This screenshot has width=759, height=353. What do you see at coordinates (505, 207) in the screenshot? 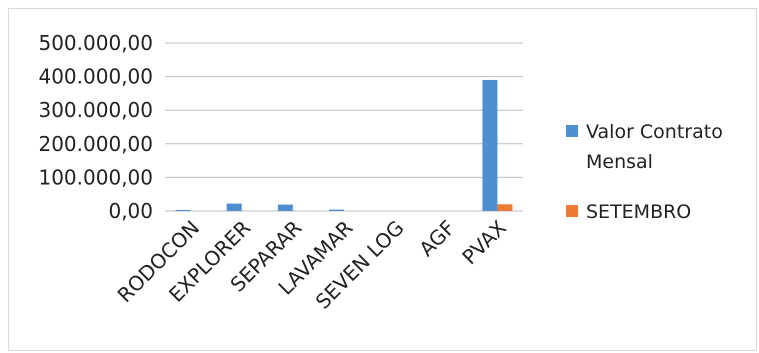
I see `bar-setembro-pvax` at bounding box center [505, 207].